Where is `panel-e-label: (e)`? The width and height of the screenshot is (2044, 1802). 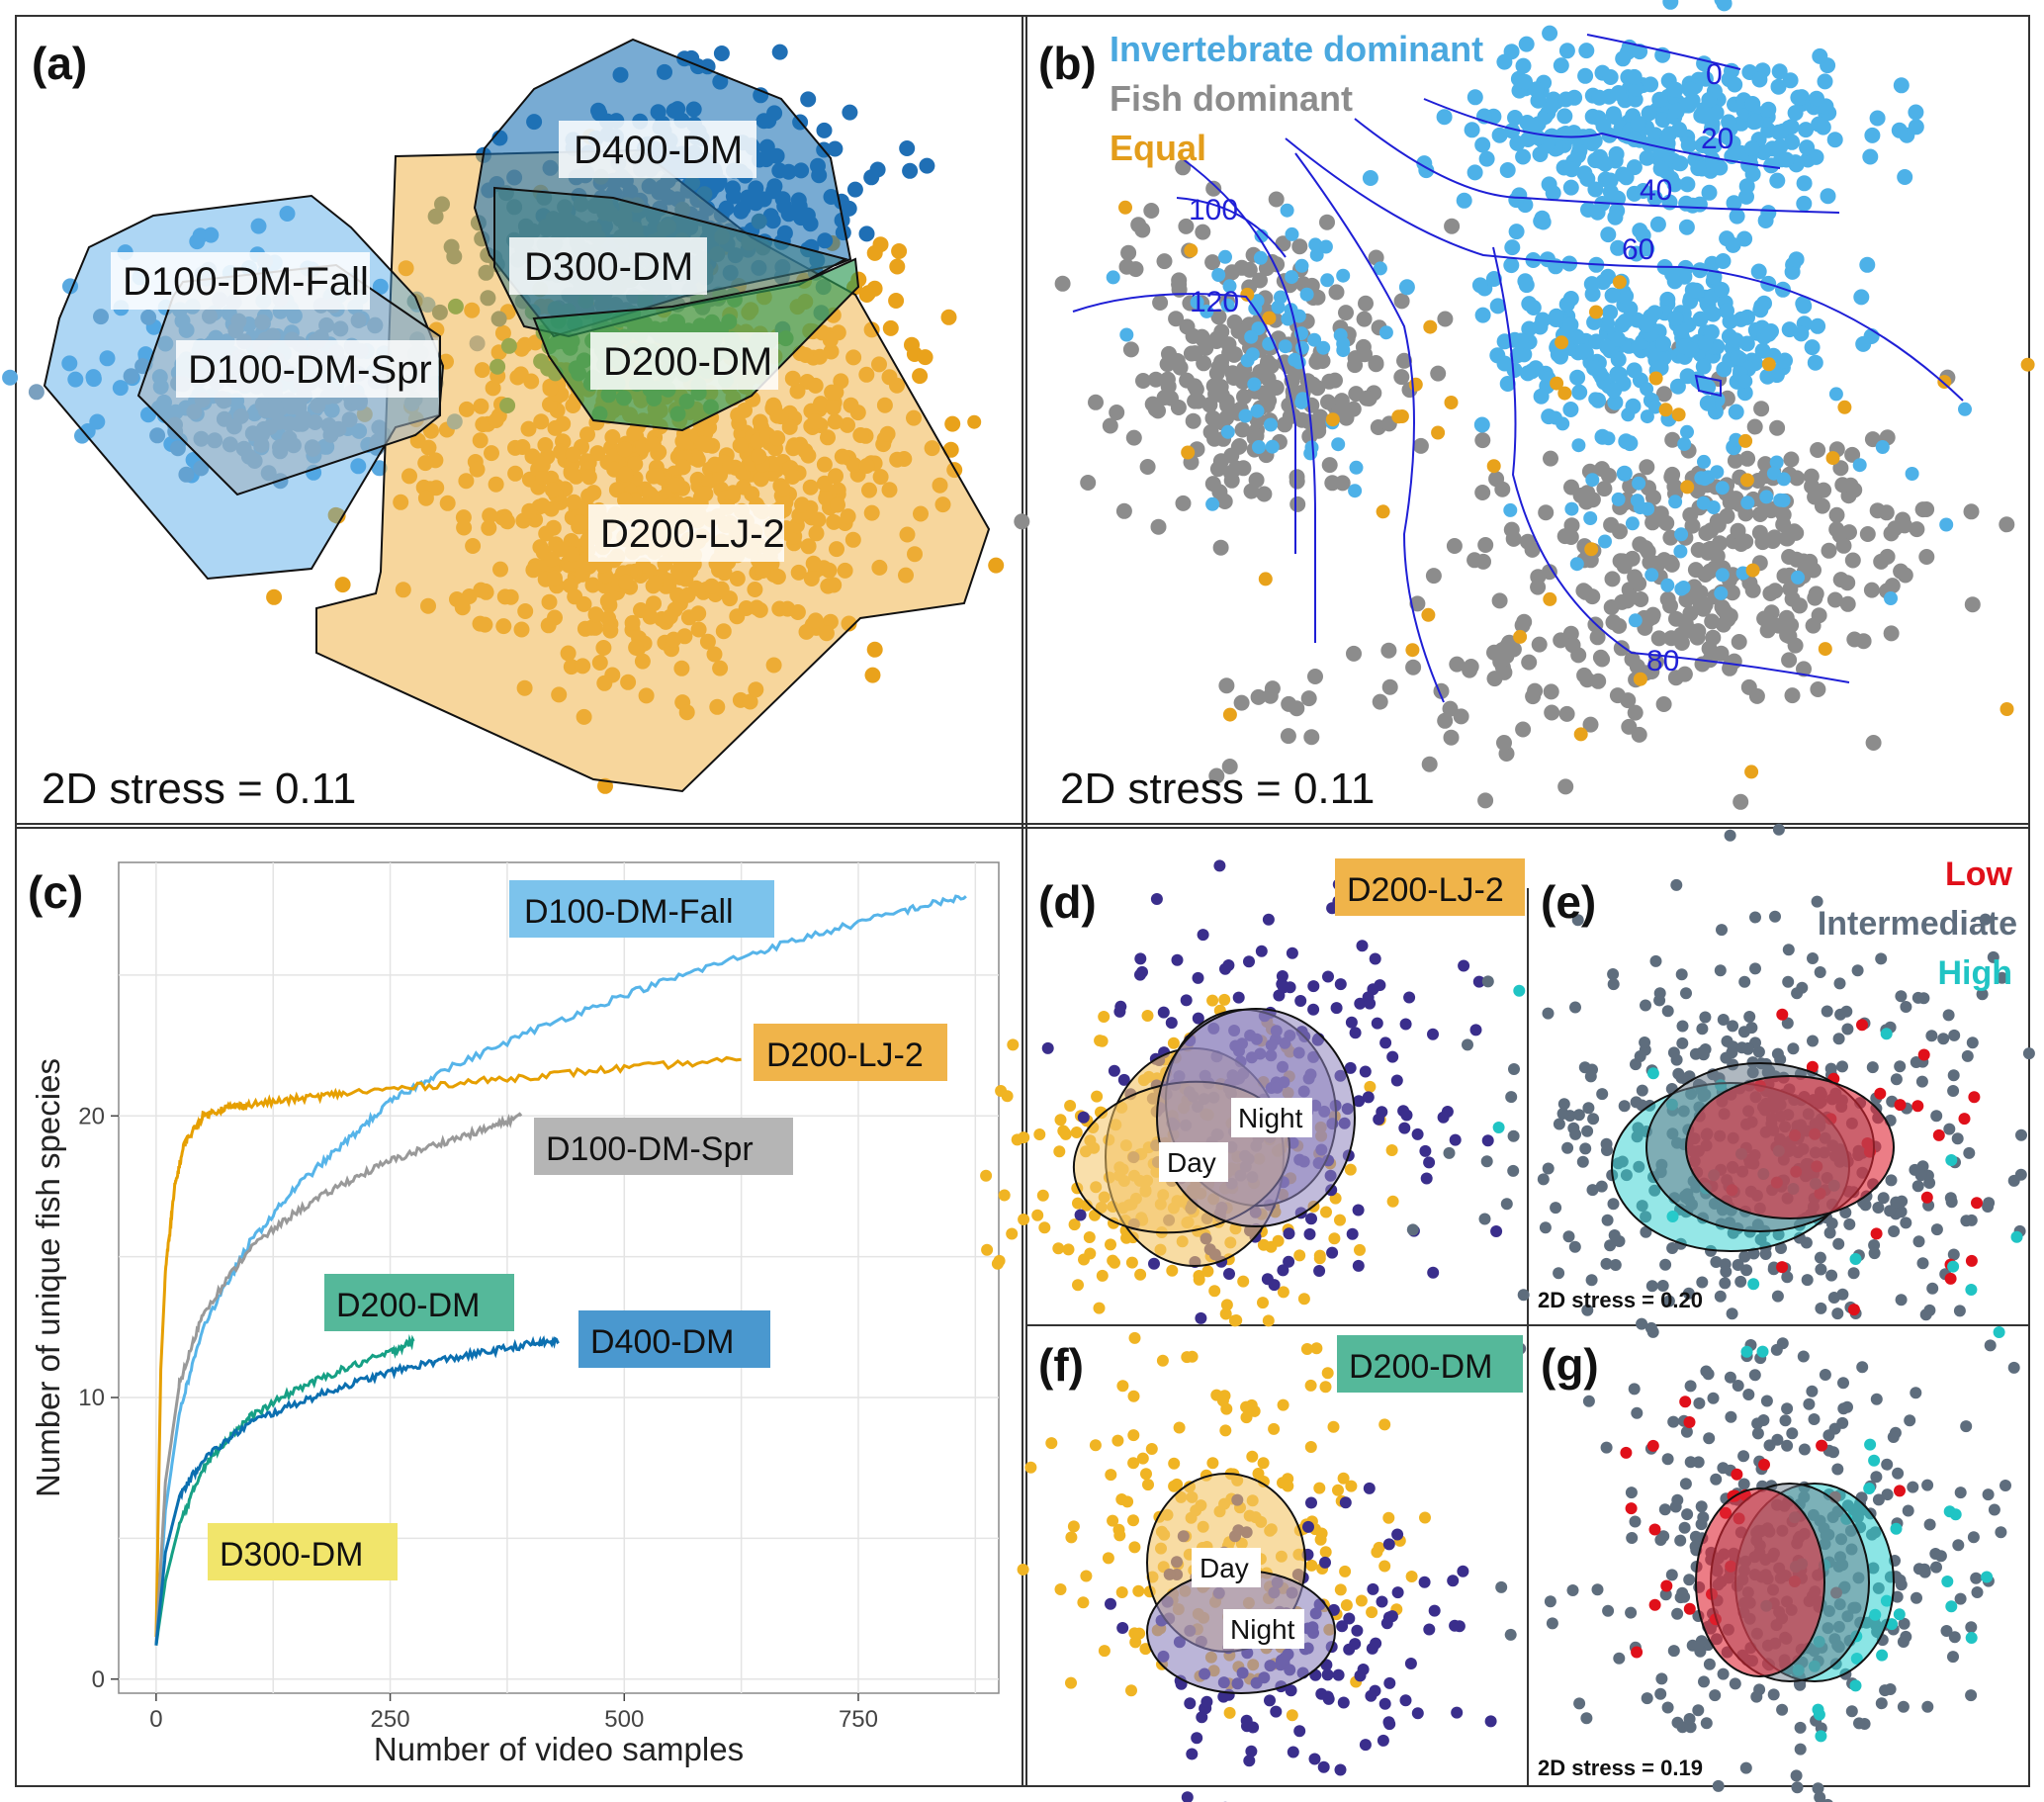
panel-e-label: (e) is located at coordinates (1568, 902).